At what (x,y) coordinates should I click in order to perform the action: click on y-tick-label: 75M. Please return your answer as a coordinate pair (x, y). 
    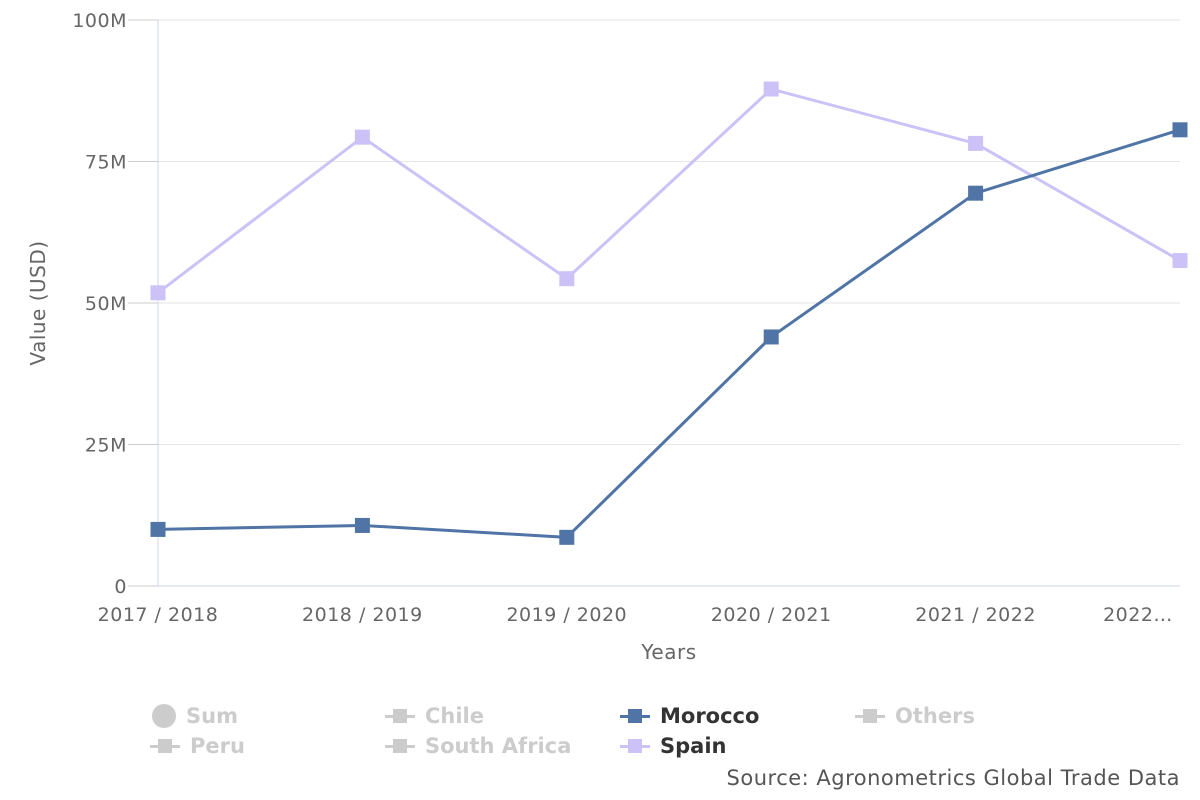
    Looking at the image, I should click on (106, 163).